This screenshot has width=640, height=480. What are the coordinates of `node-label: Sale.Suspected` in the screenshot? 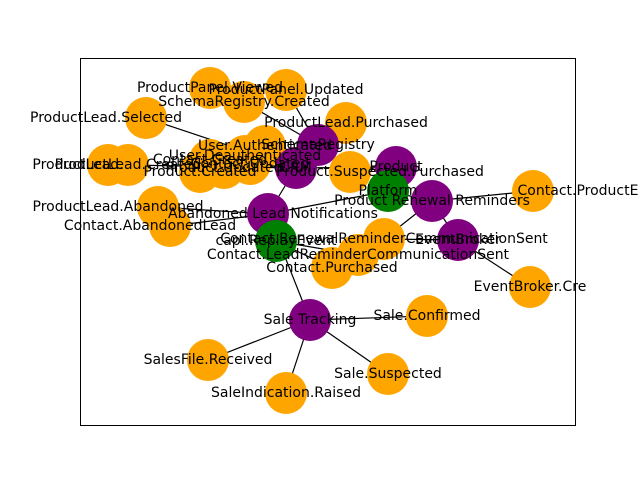 It's located at (388, 374).